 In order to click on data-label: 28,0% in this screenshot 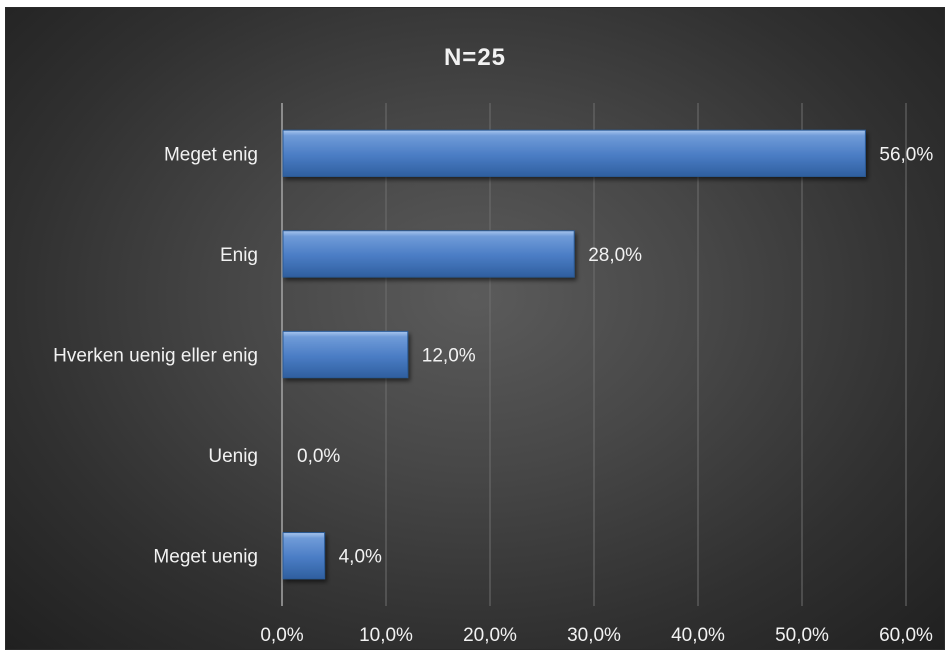, I will do `click(615, 255)`.